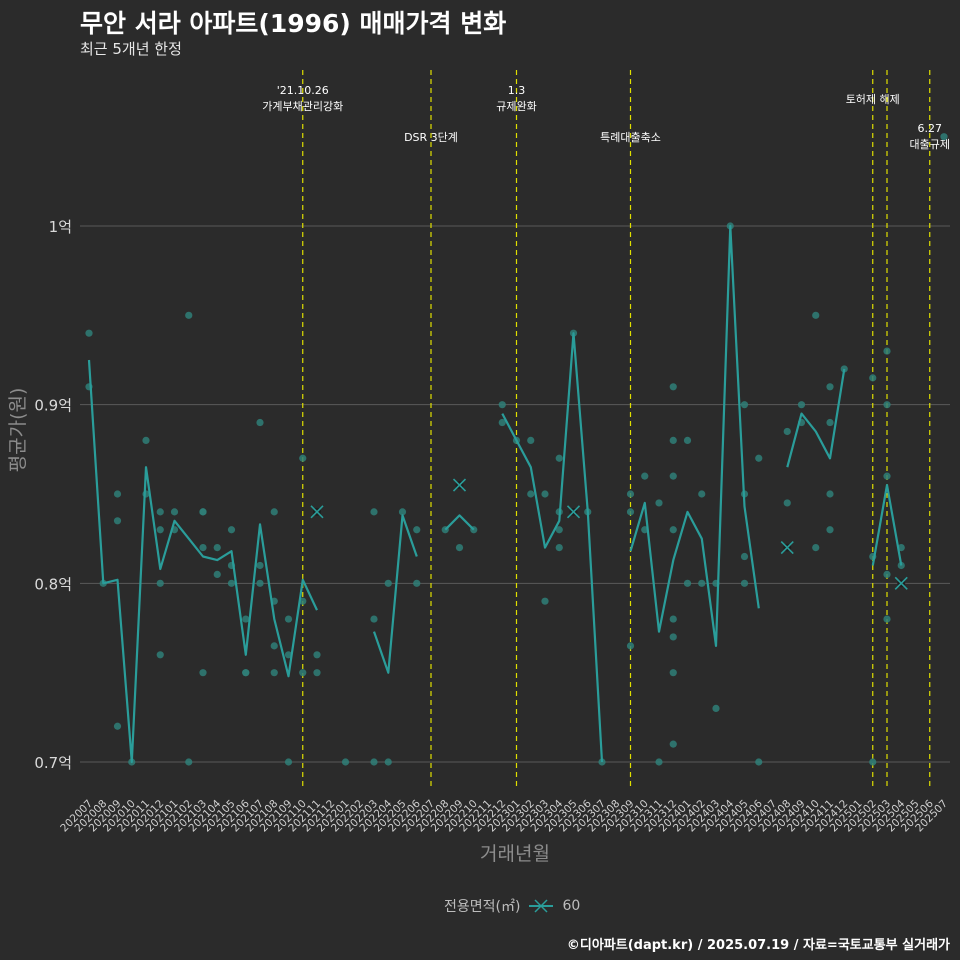  I want to click on event-label: 토허제 해제, so click(873, 99).